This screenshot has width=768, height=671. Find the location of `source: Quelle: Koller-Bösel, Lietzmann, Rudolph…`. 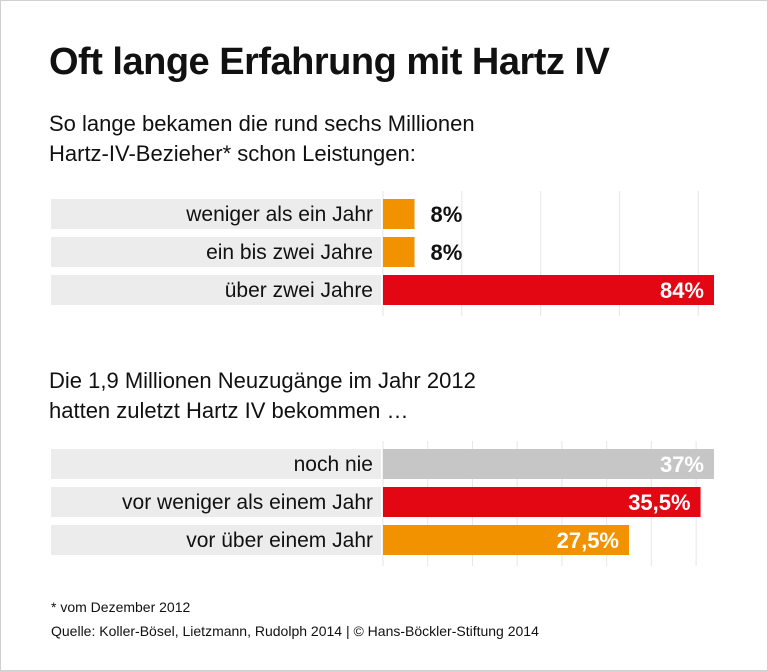

source: Quelle: Koller-Bösel, Lietzmann, Rudolph… is located at coordinates (295, 631).